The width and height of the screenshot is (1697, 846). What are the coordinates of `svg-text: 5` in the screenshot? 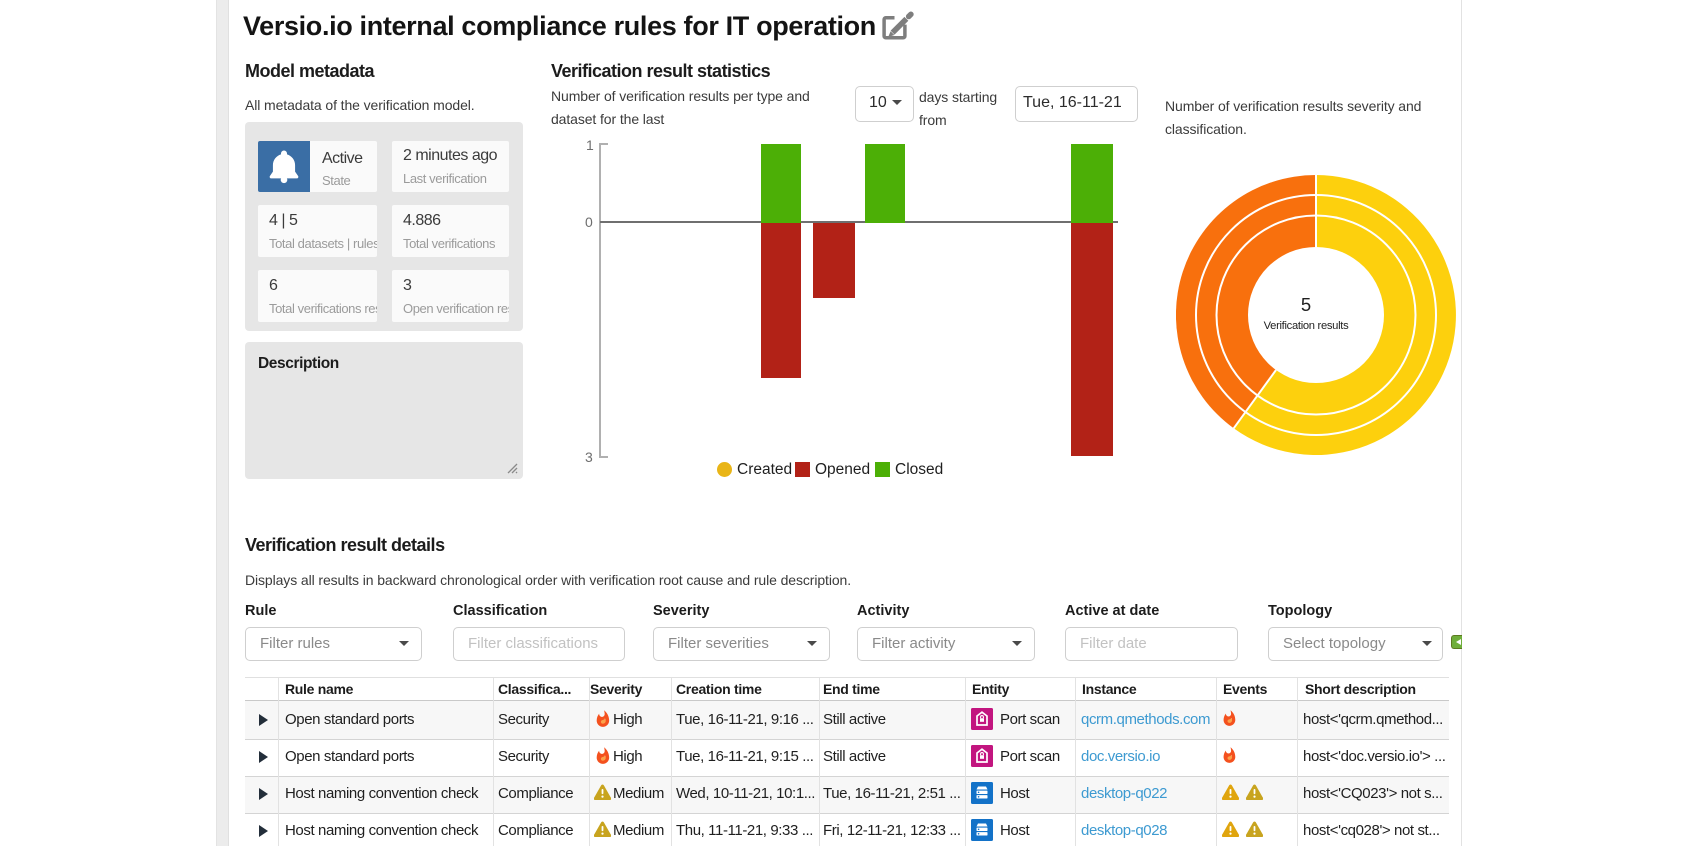 It's located at (1306, 304).